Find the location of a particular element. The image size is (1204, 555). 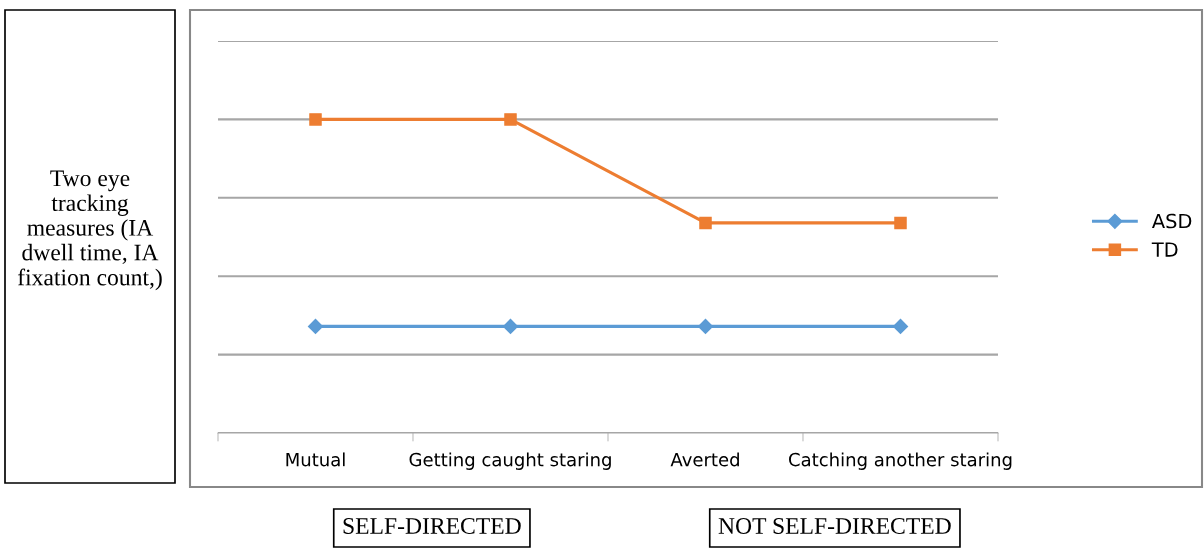

x-tick-label: Getting caught staring is located at coordinates (510, 461).